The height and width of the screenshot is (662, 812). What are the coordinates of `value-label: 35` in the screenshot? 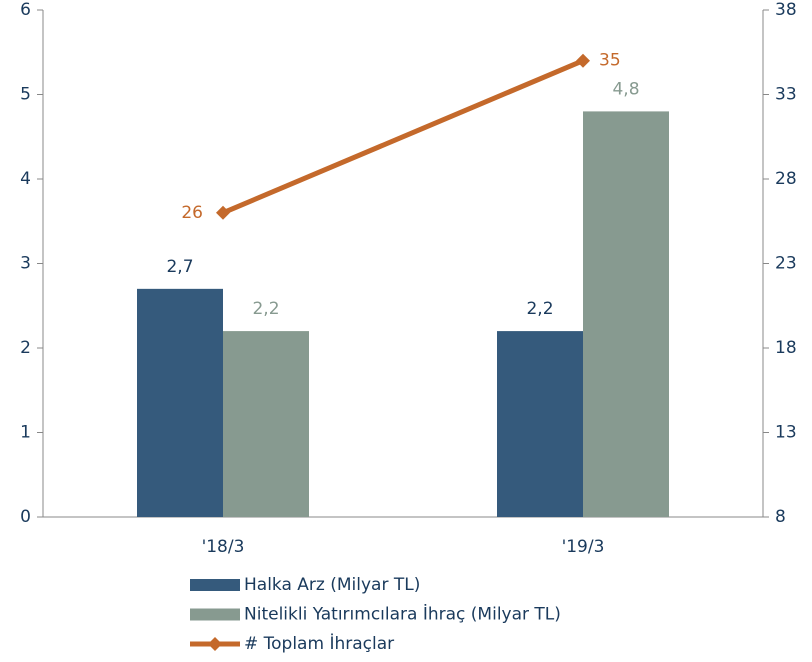 It's located at (610, 61).